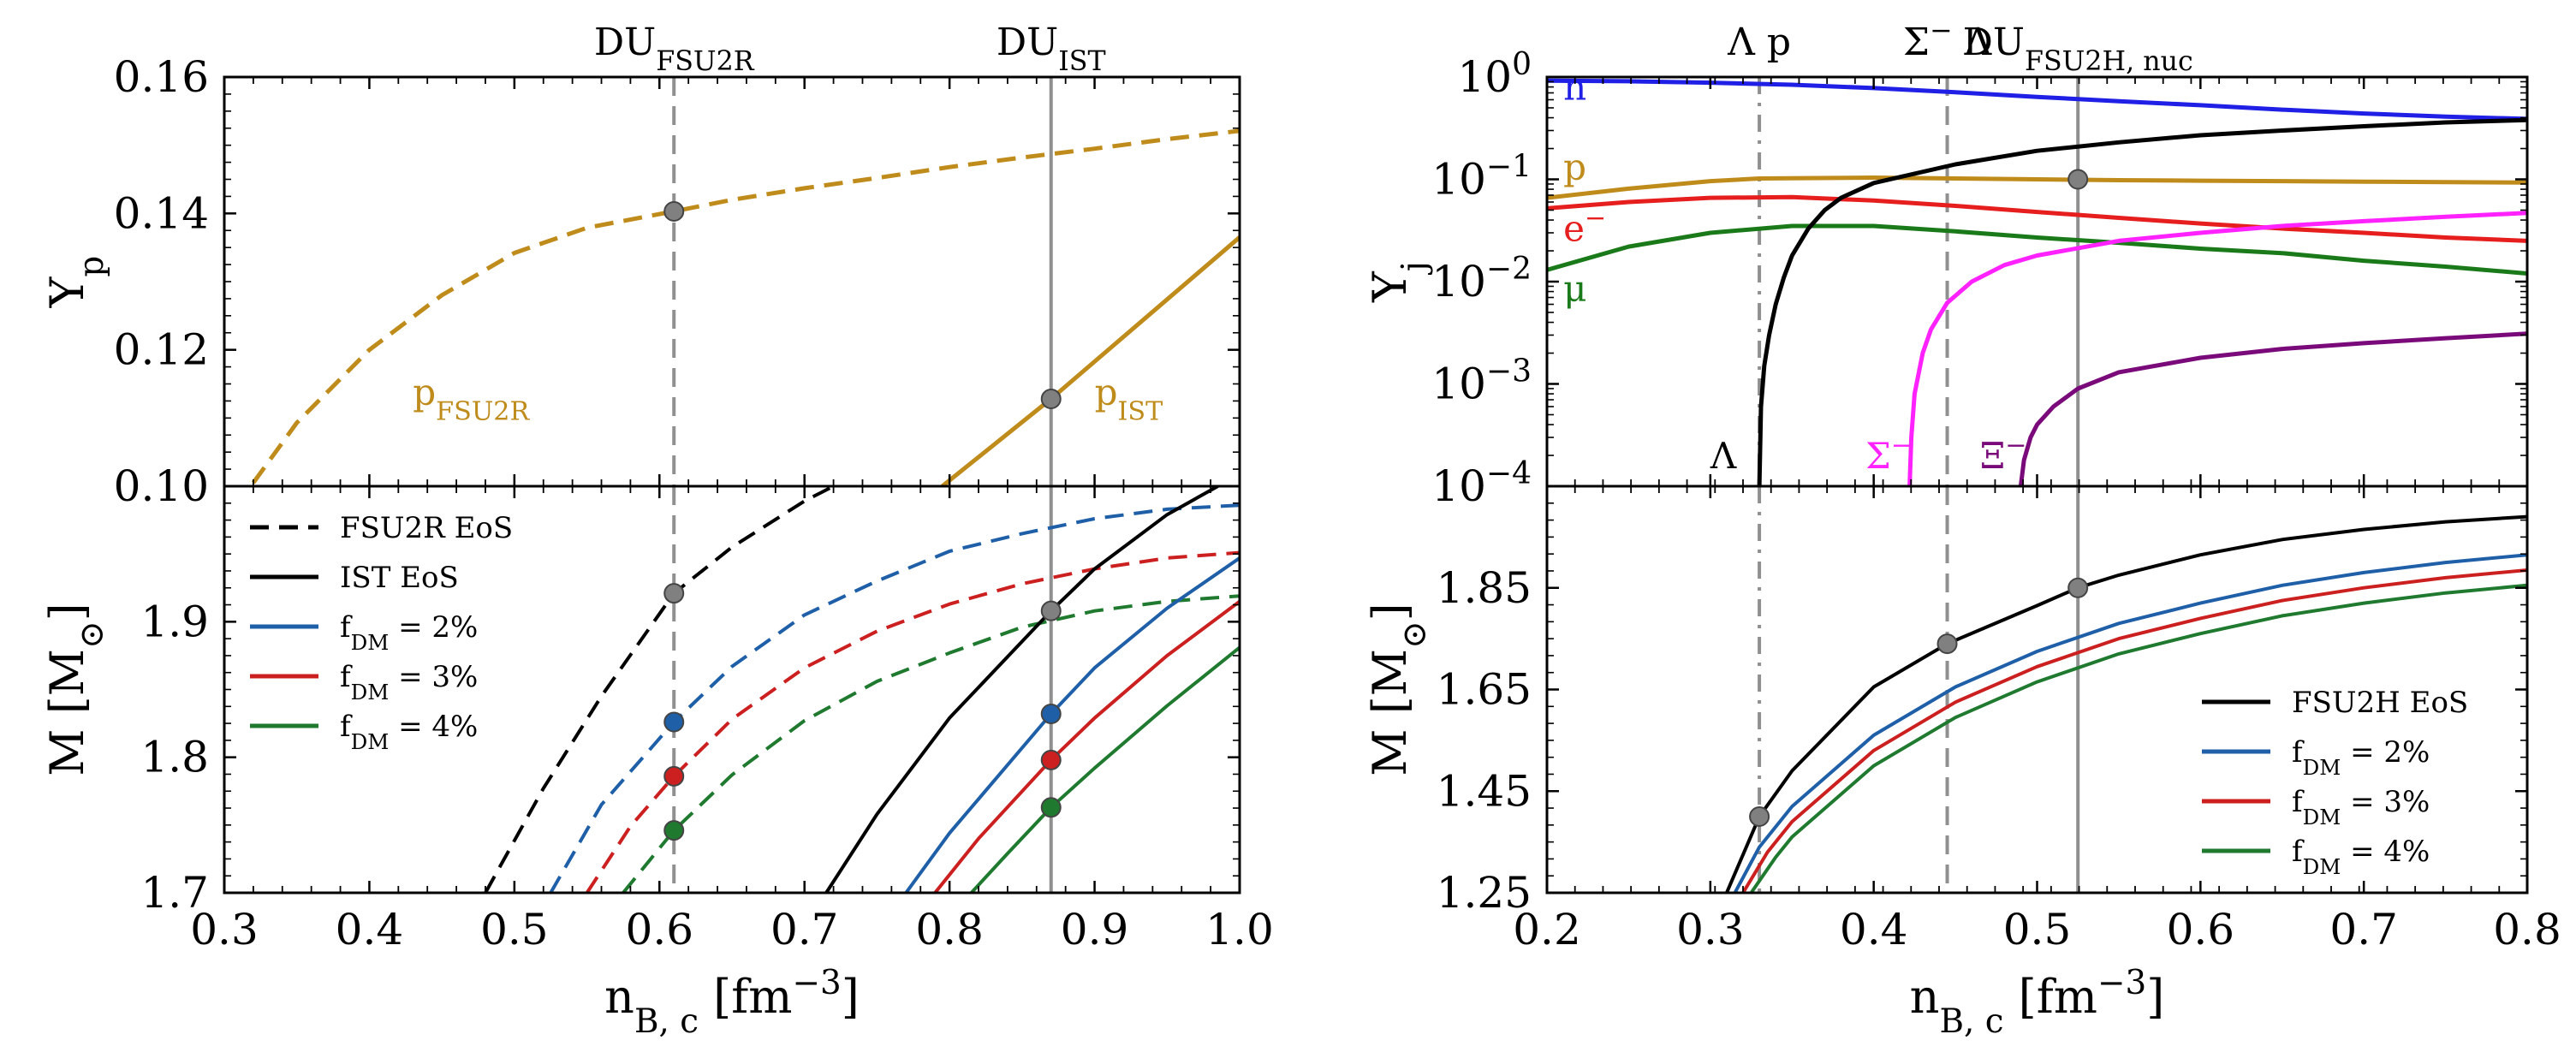 This screenshot has height=1058, width=2576. Describe the element at coordinates (2003, 454) in the screenshot. I see `series-label: Ξ−` at that location.